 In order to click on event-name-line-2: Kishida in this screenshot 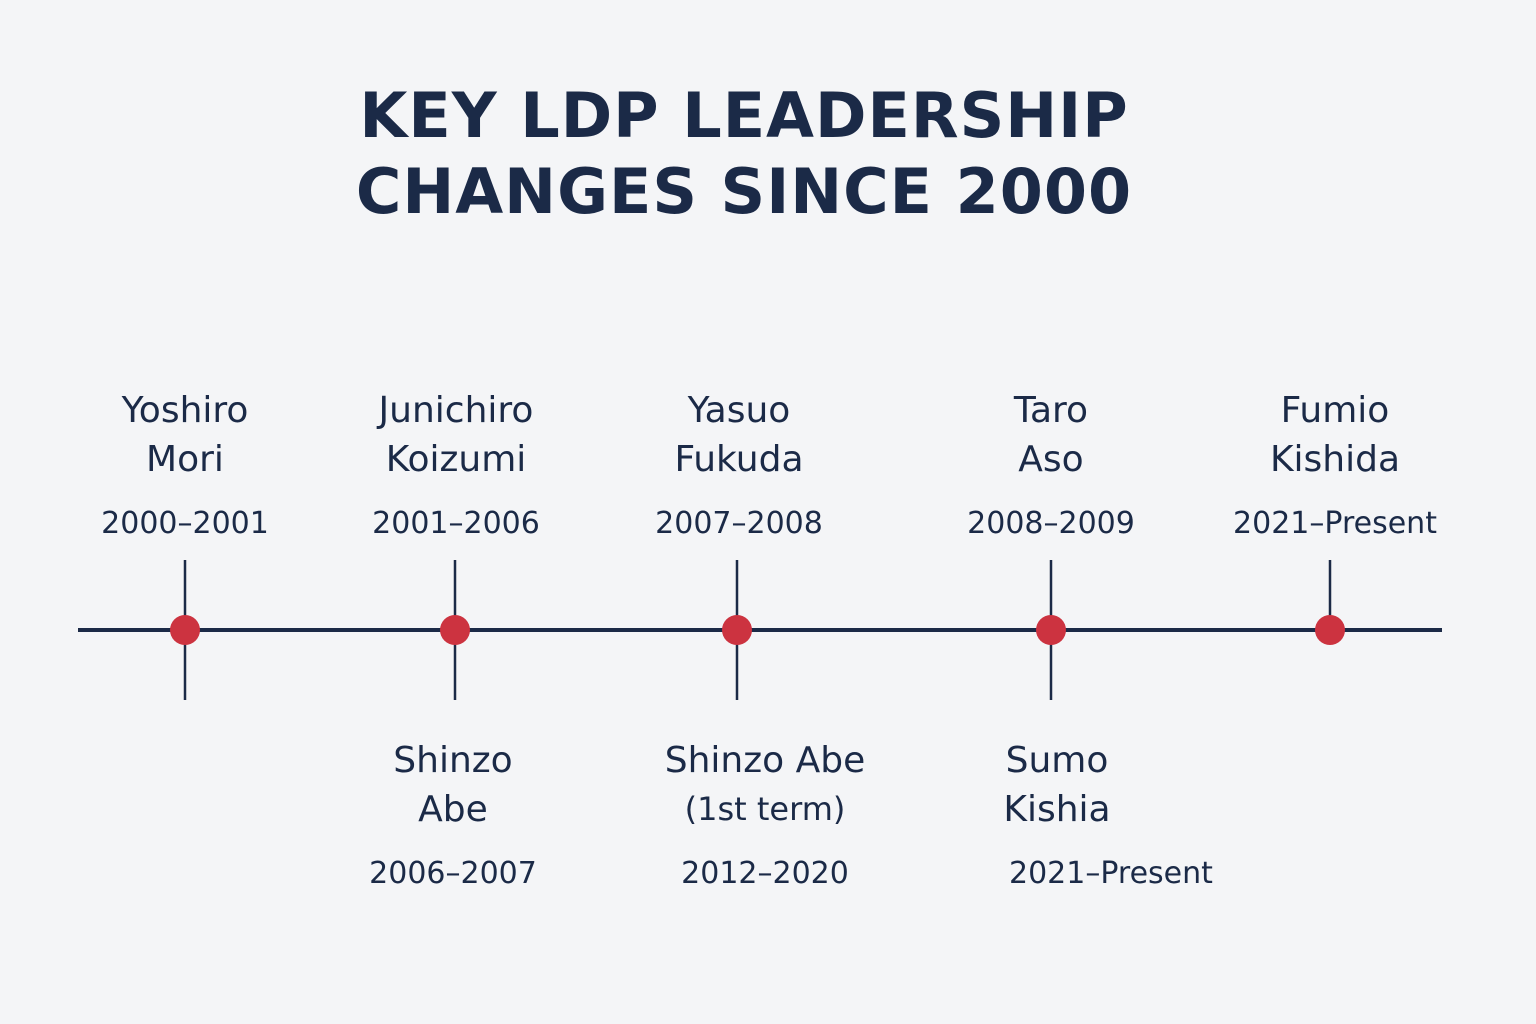, I will do `click(1335, 459)`.